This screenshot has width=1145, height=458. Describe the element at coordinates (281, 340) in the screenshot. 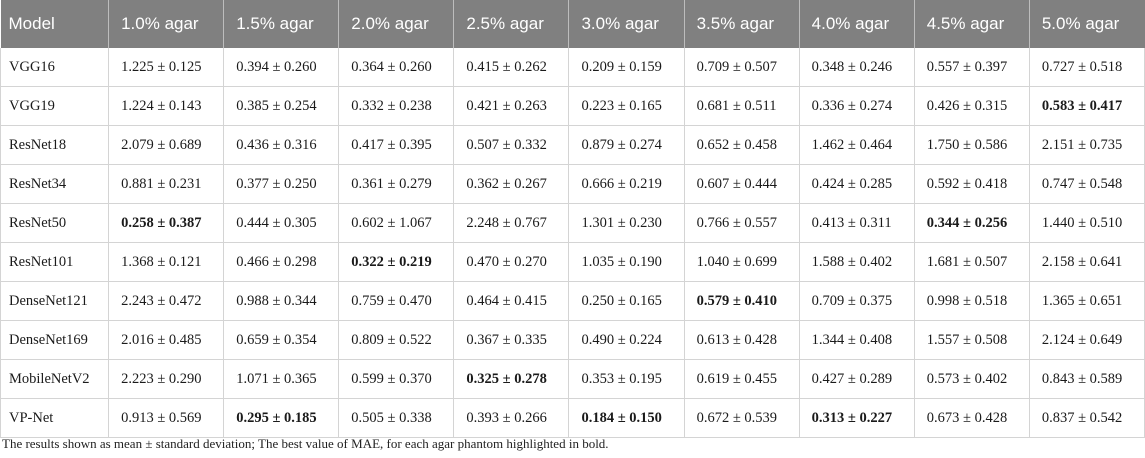

I see `mae-value-cell: 0.659 ± 0.354` at that location.